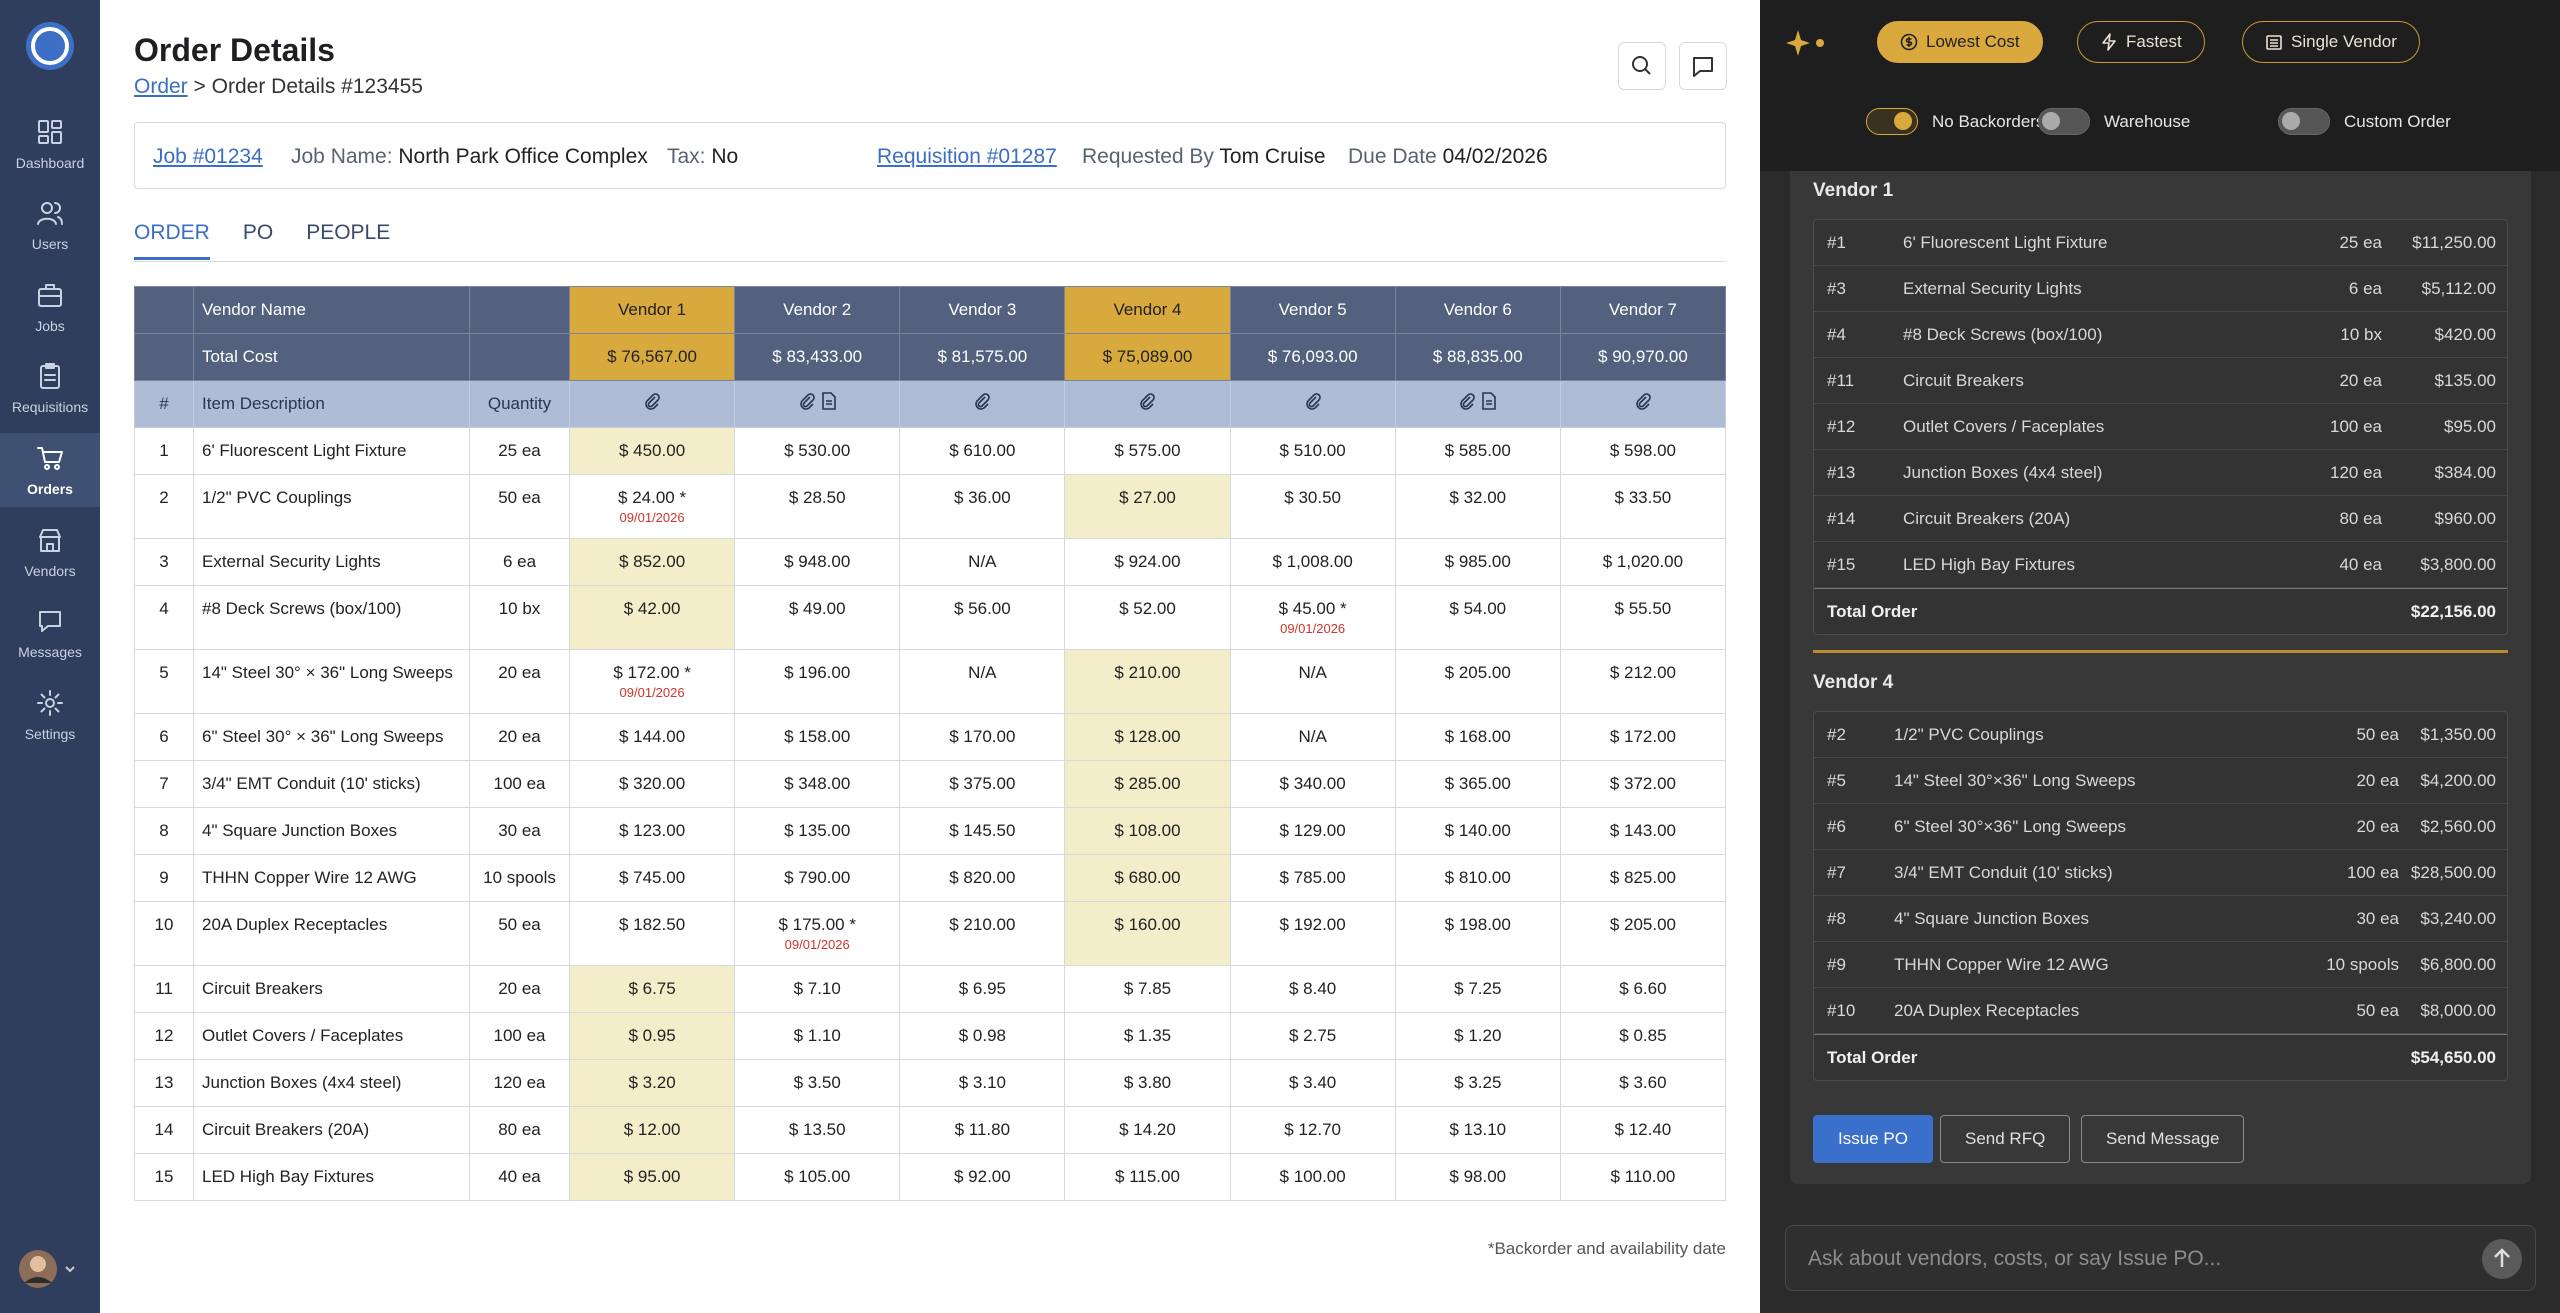  I want to click on price-cell: $ 3.25, so click(1477, 1083).